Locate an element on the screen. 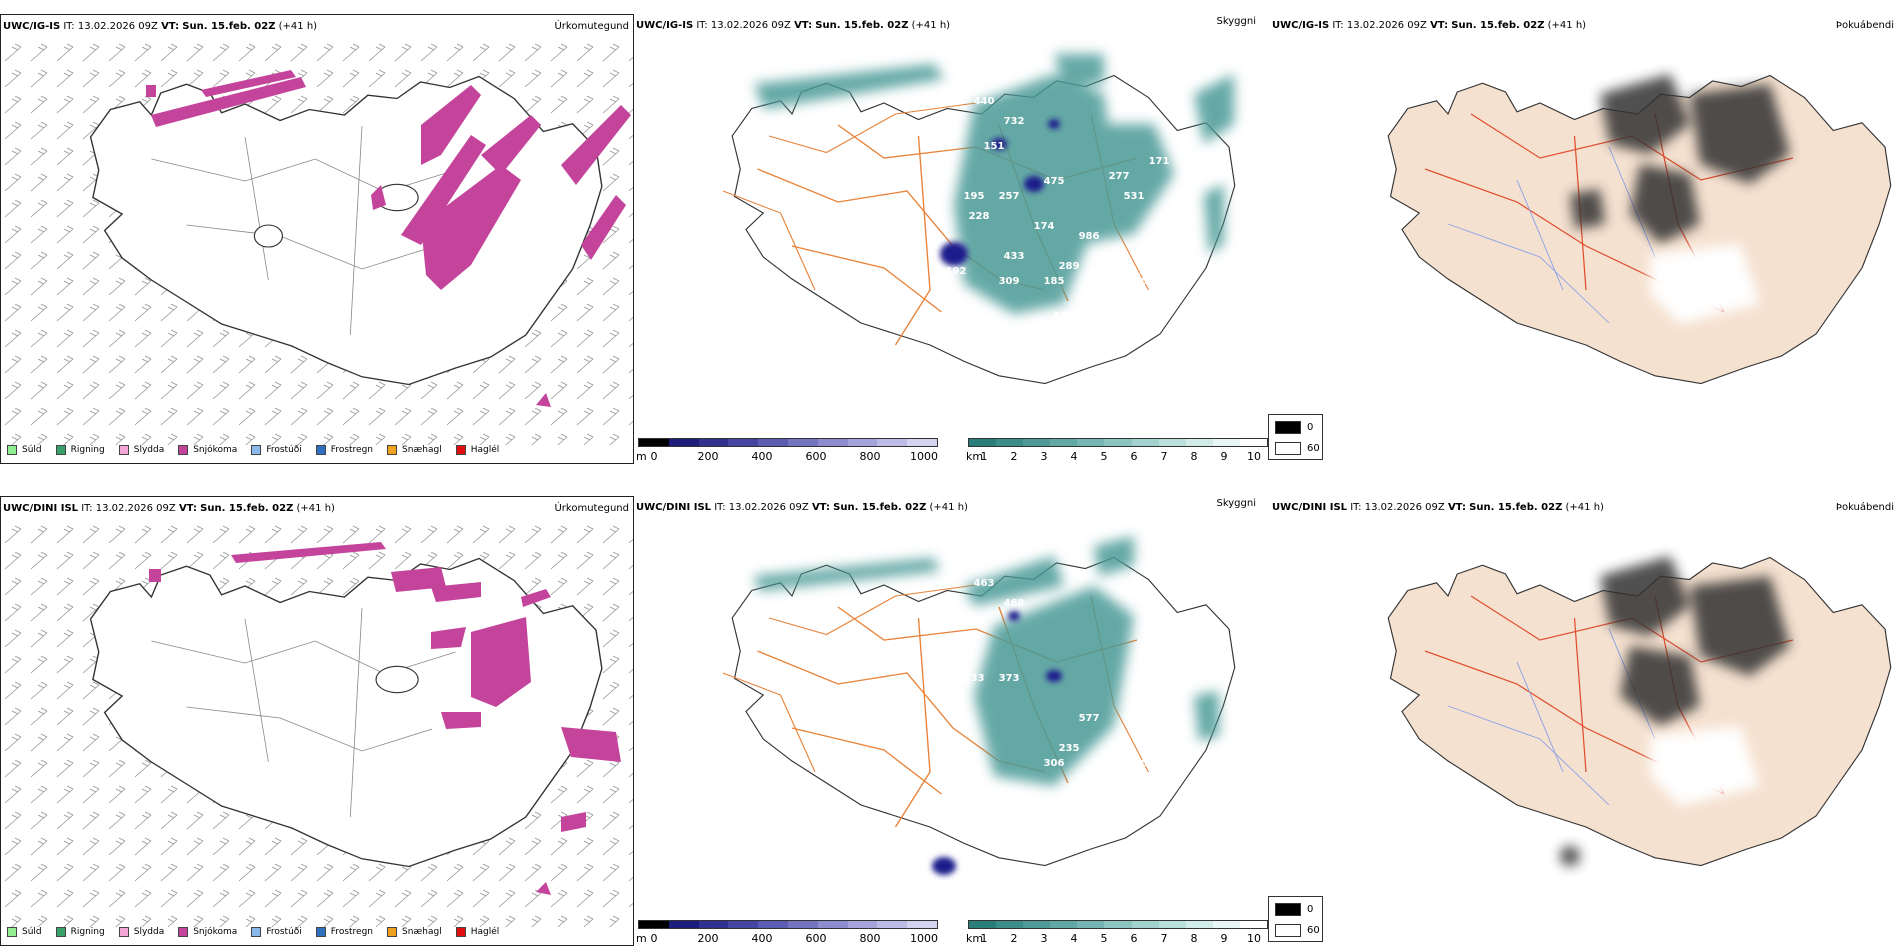  cloud-base-value: 195 is located at coordinates (974, 196).